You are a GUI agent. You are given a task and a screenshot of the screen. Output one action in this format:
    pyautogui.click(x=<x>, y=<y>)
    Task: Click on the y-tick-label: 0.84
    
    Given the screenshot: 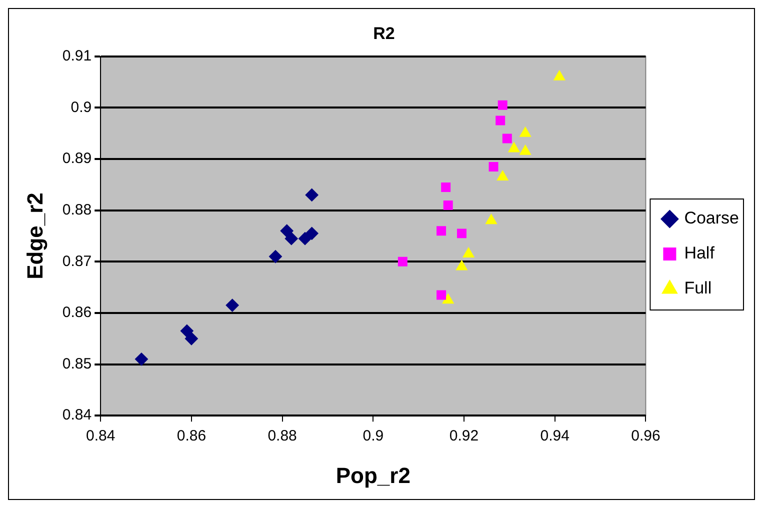 What is the action you would take?
    pyautogui.click(x=77, y=415)
    